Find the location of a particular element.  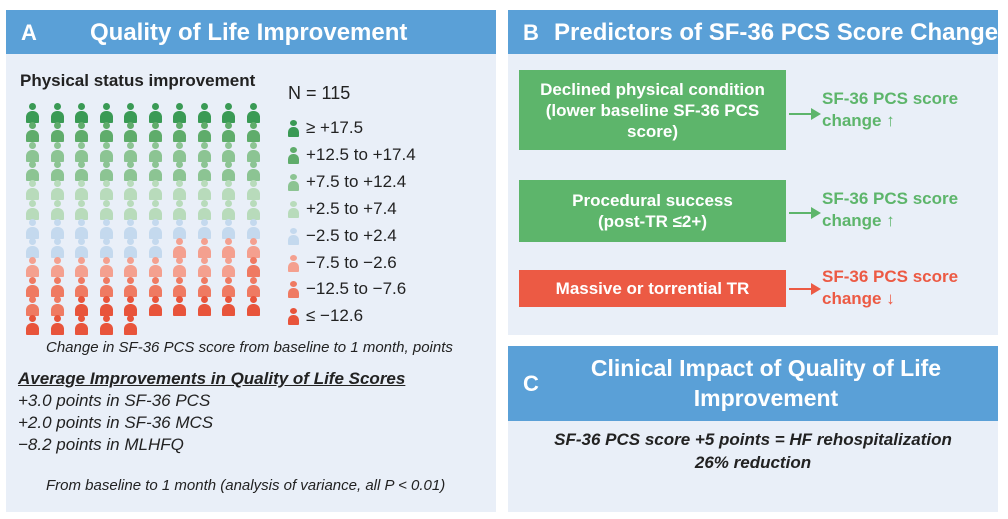

panel-a-title: Quality of Life Improvement is located at coordinates (249, 32).